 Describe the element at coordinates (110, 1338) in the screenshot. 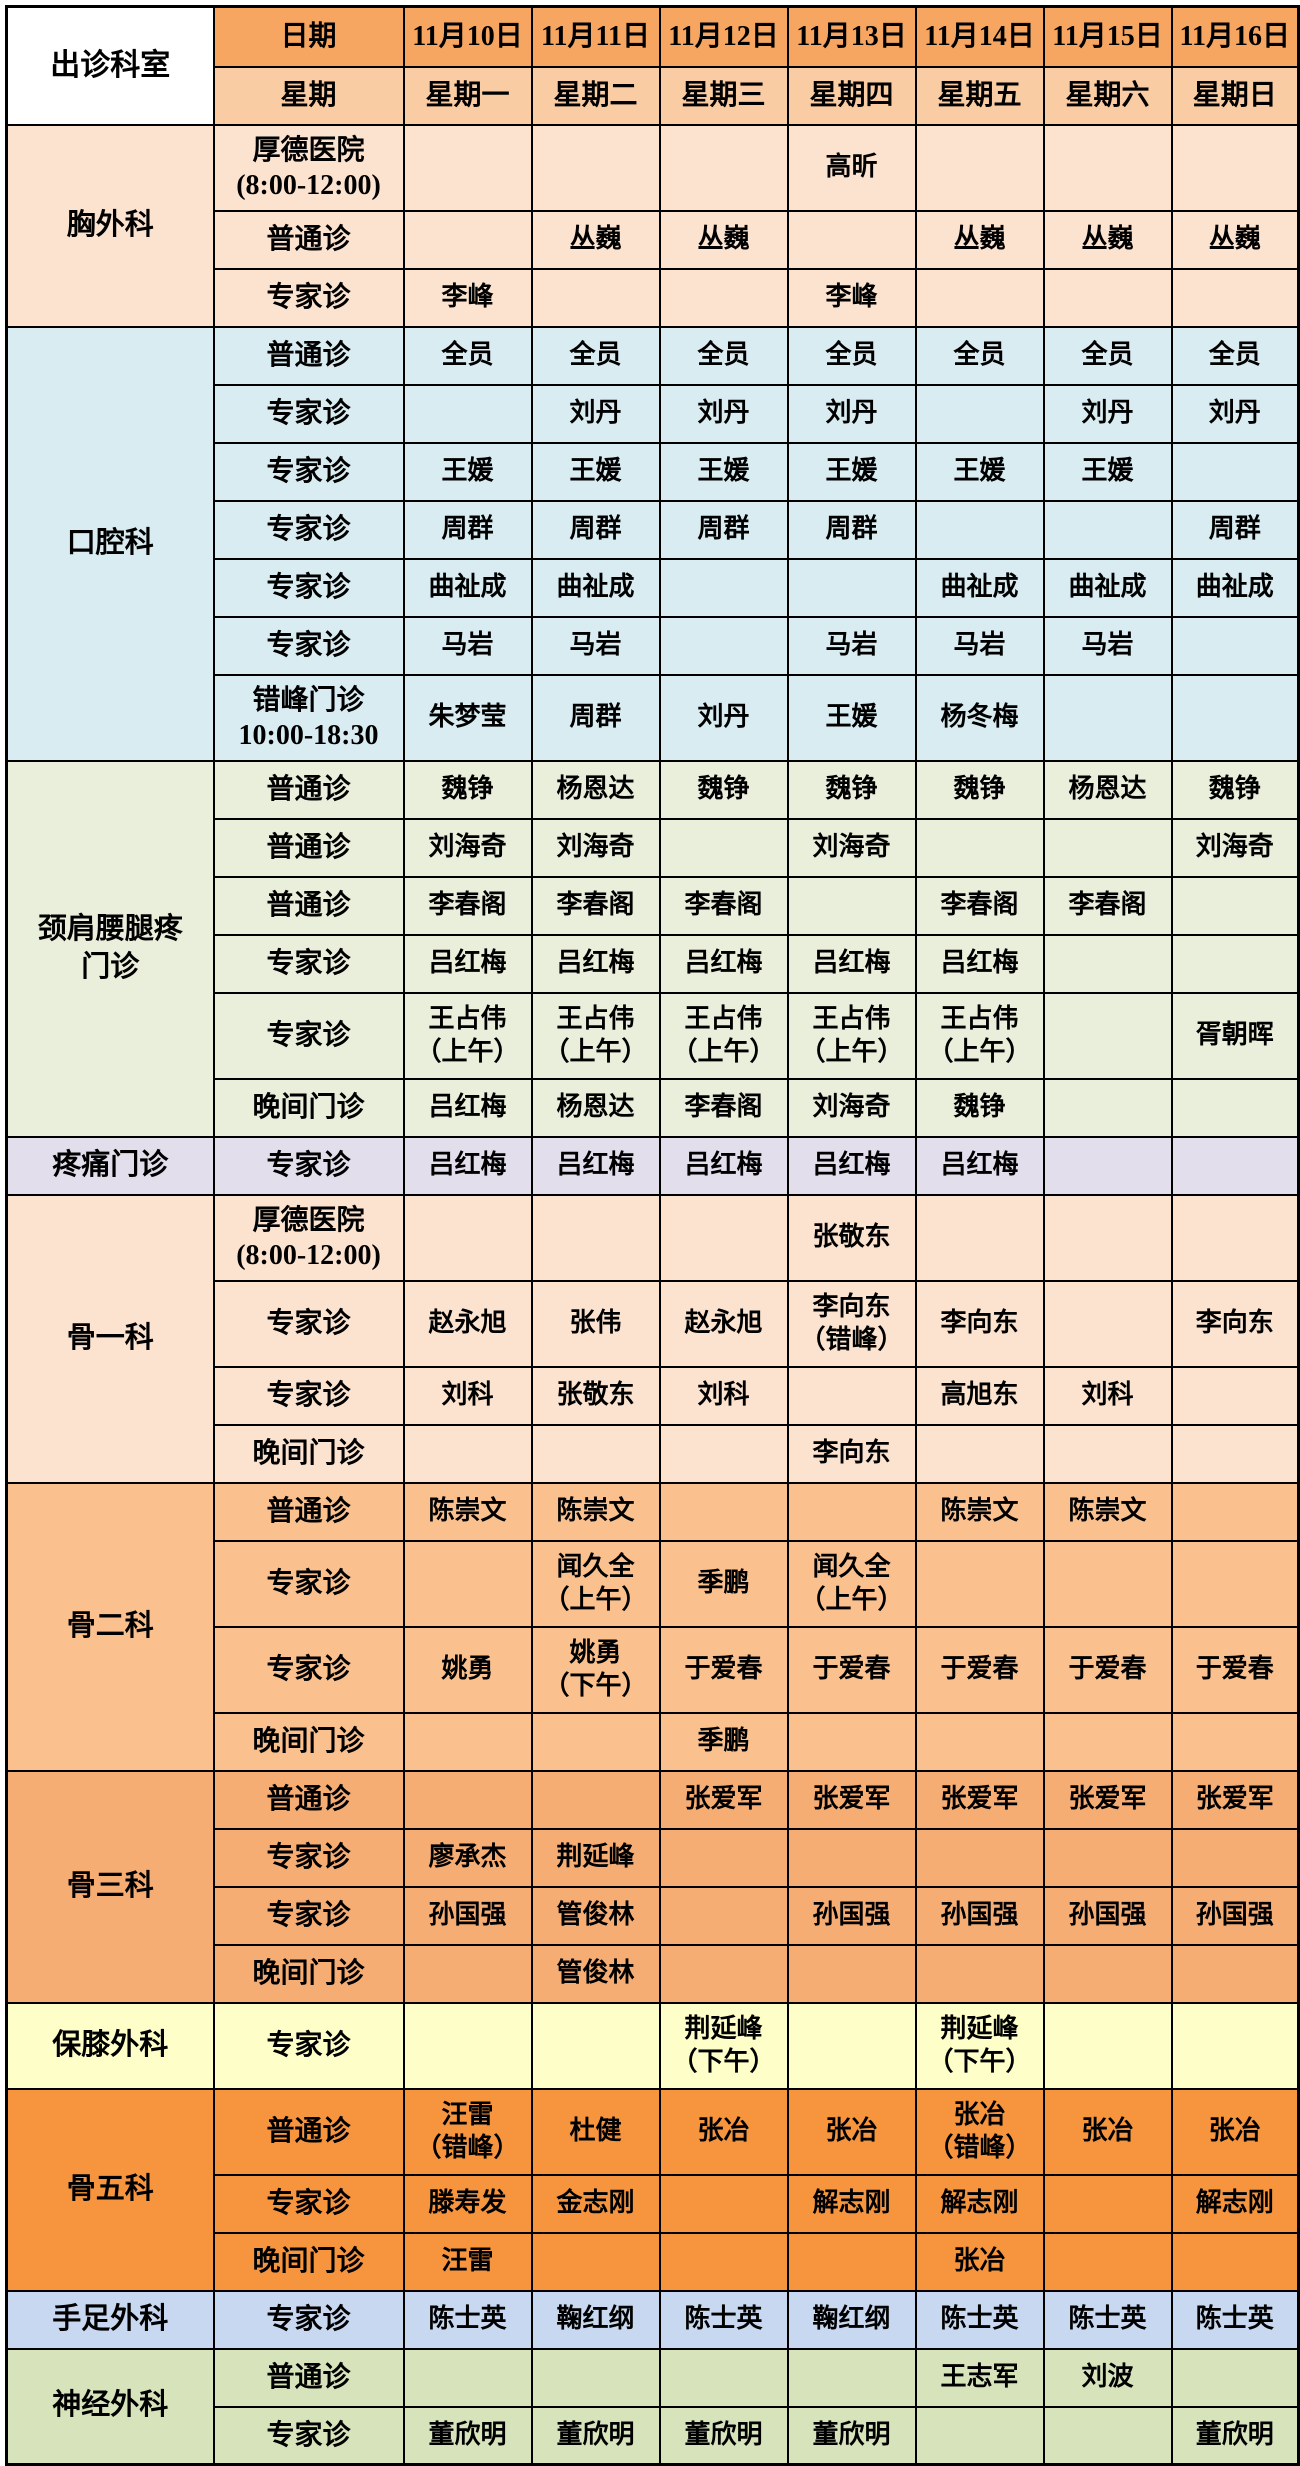

I see `department-cell: 骨一科` at that location.